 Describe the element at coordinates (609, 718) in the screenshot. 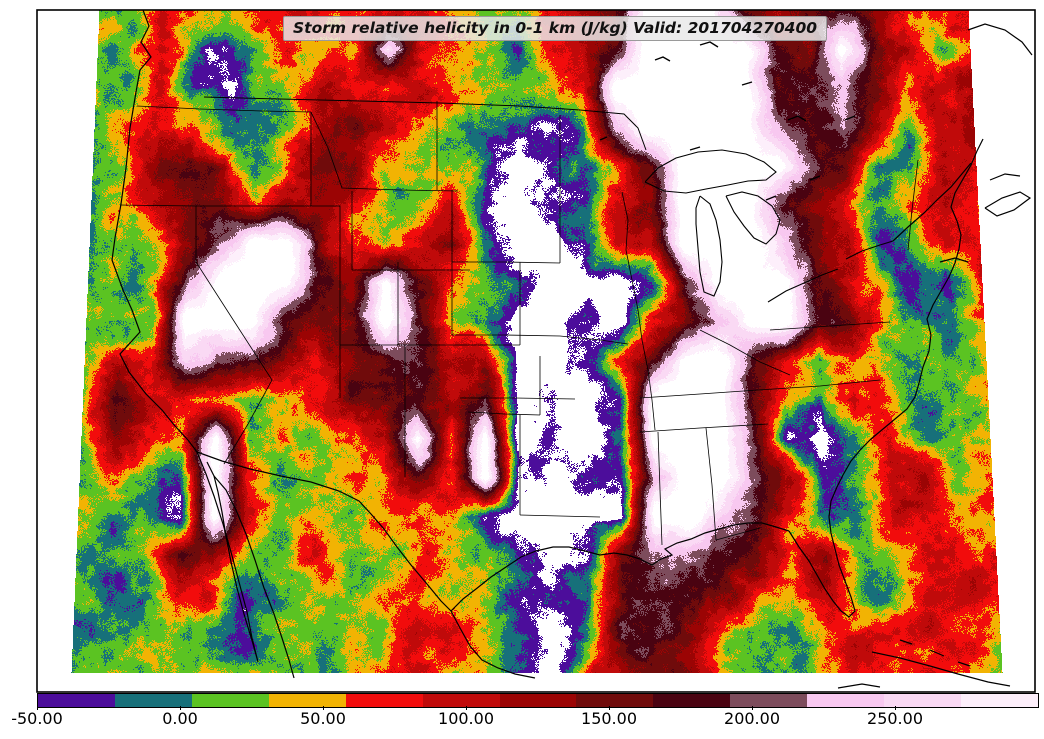

I see `colorbar-tick-label: 150.00` at that location.